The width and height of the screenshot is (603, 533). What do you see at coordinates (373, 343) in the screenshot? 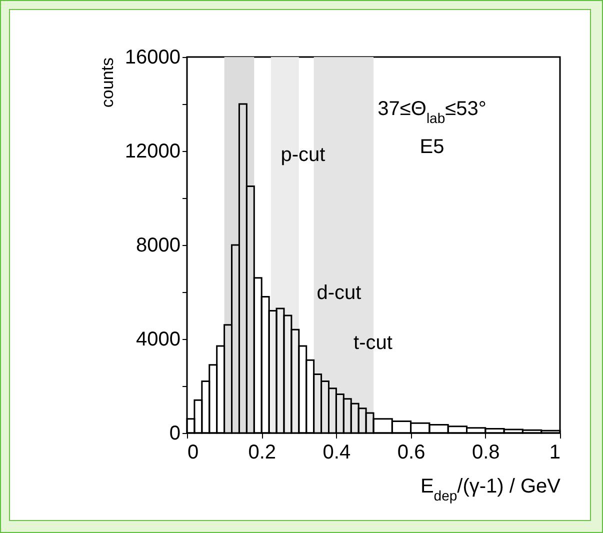
I see `annotation: t-cut` at bounding box center [373, 343].